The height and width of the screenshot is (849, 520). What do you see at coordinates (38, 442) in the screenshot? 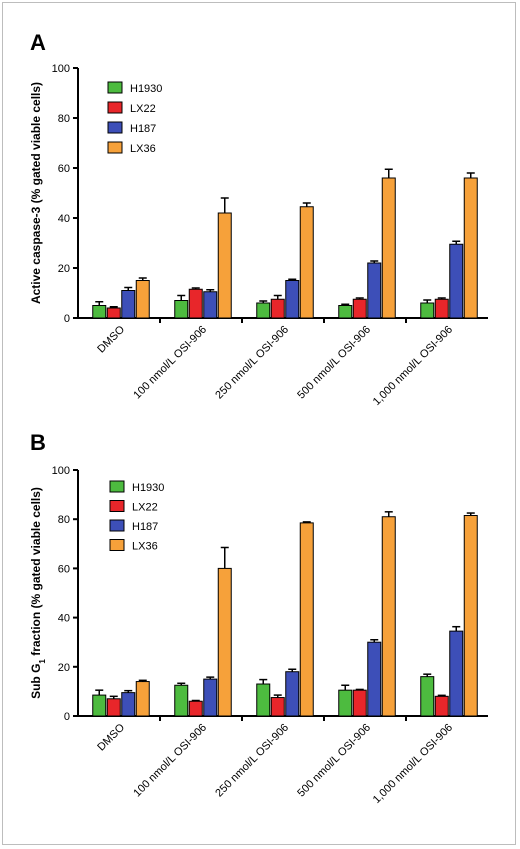
I see `panel-letter: B` at bounding box center [38, 442].